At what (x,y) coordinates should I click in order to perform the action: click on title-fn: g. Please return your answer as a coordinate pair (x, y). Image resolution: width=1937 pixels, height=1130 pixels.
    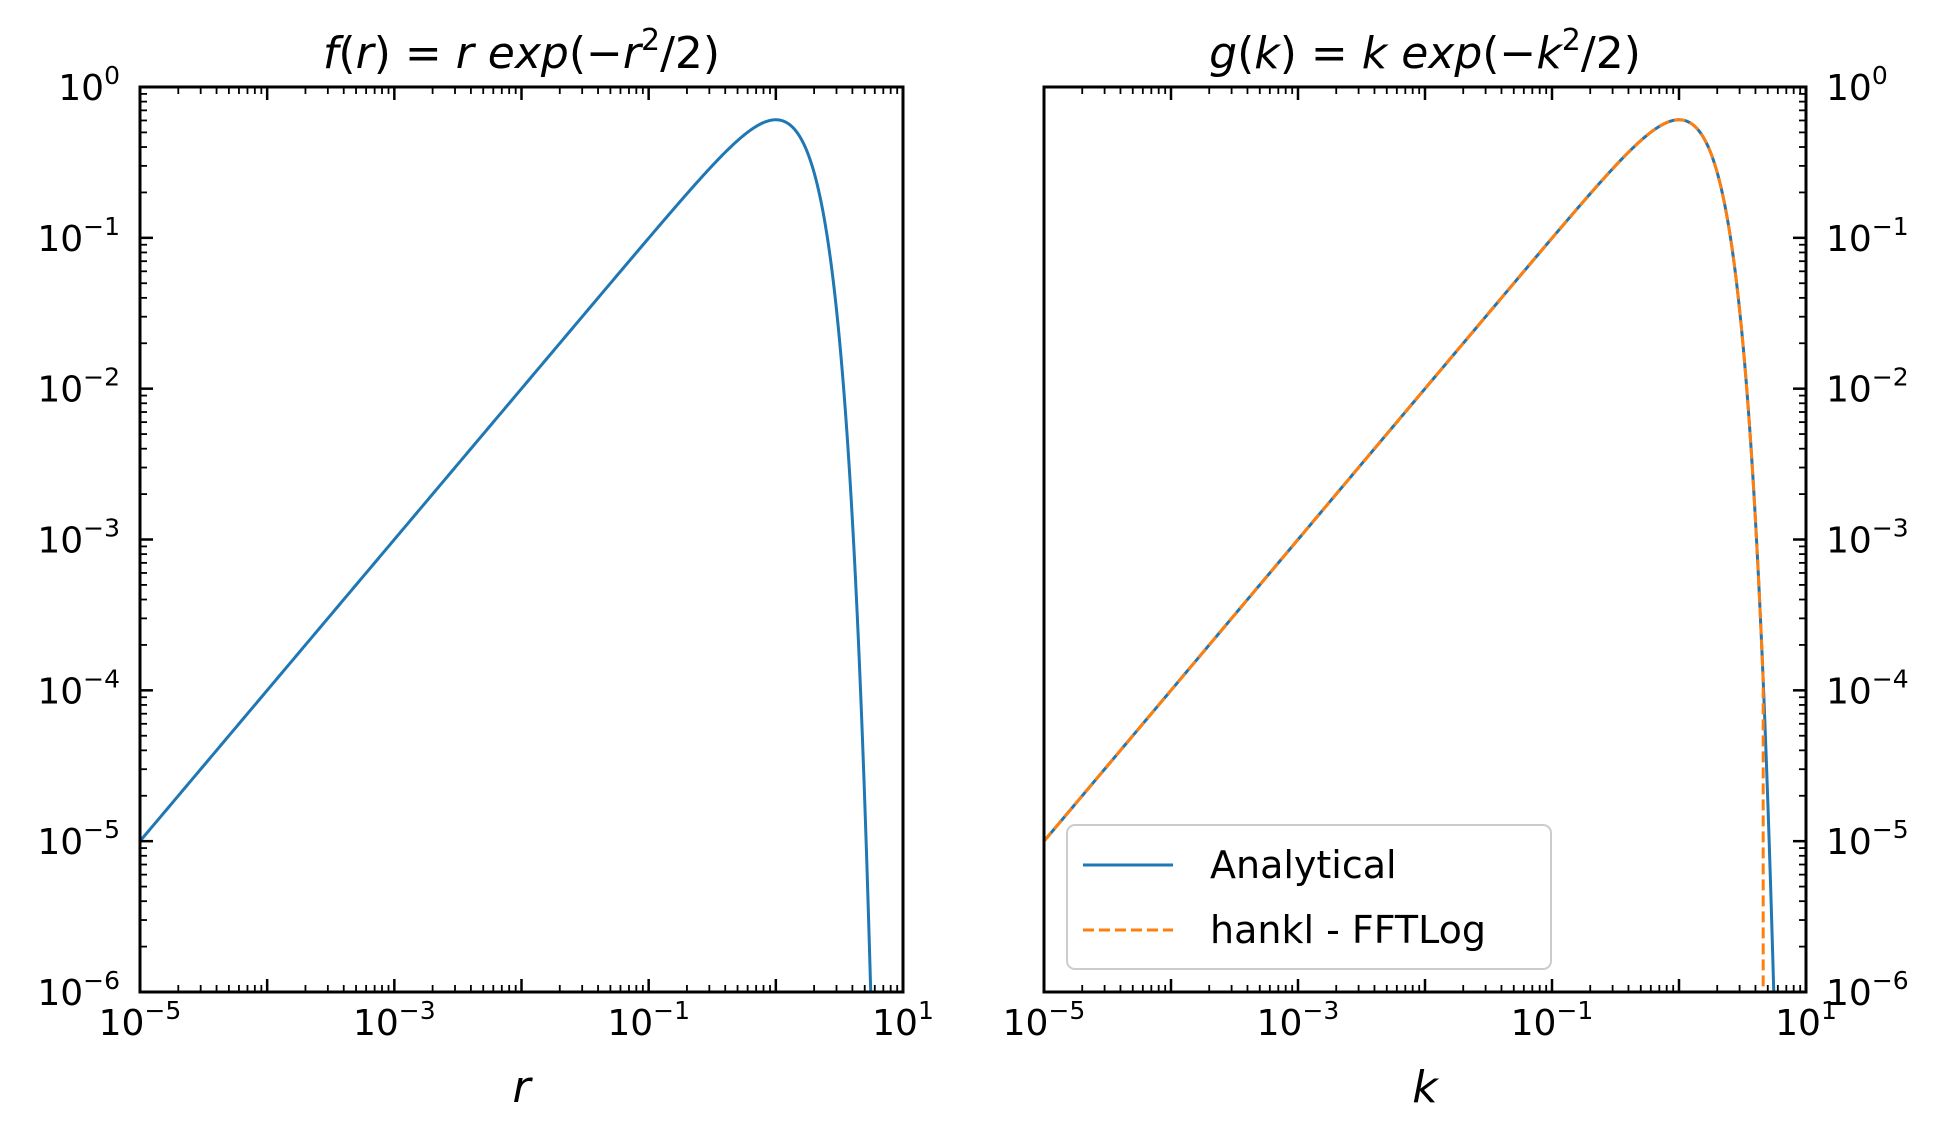
    Looking at the image, I should click on (1223, 53).